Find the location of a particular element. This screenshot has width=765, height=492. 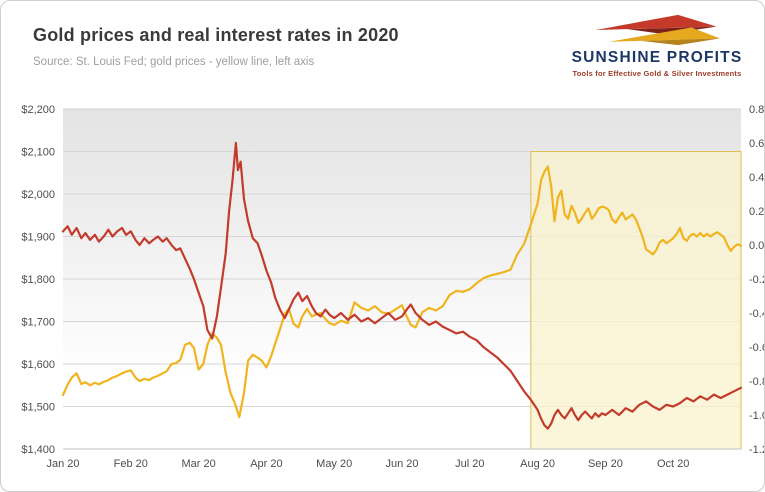

left-axis-tick-label: $1,500 is located at coordinates (38, 408).